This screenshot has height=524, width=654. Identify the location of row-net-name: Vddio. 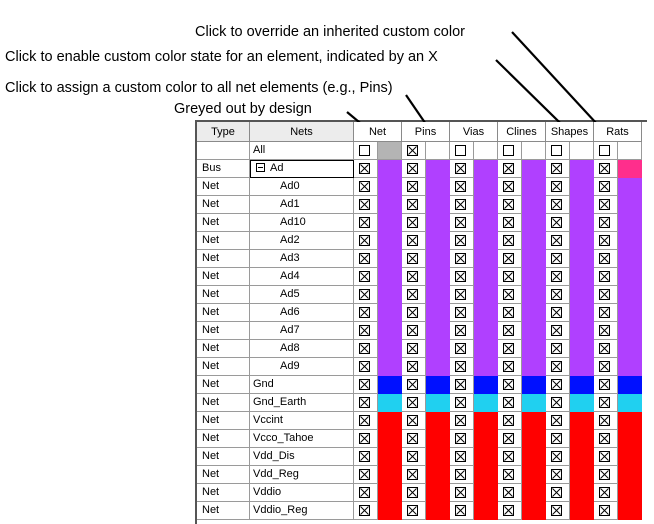
(302, 493).